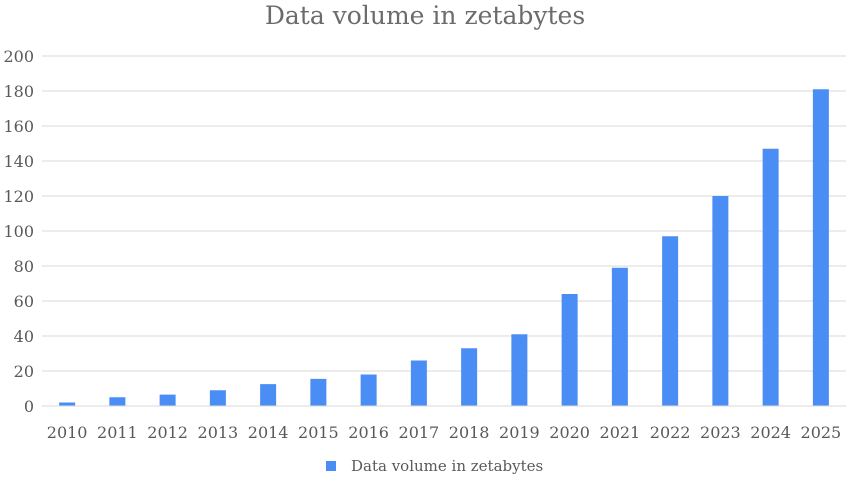 Image resolution: width=850 pixels, height=489 pixels. What do you see at coordinates (167, 432) in the screenshot?
I see `x-tick-label: 2012` at bounding box center [167, 432].